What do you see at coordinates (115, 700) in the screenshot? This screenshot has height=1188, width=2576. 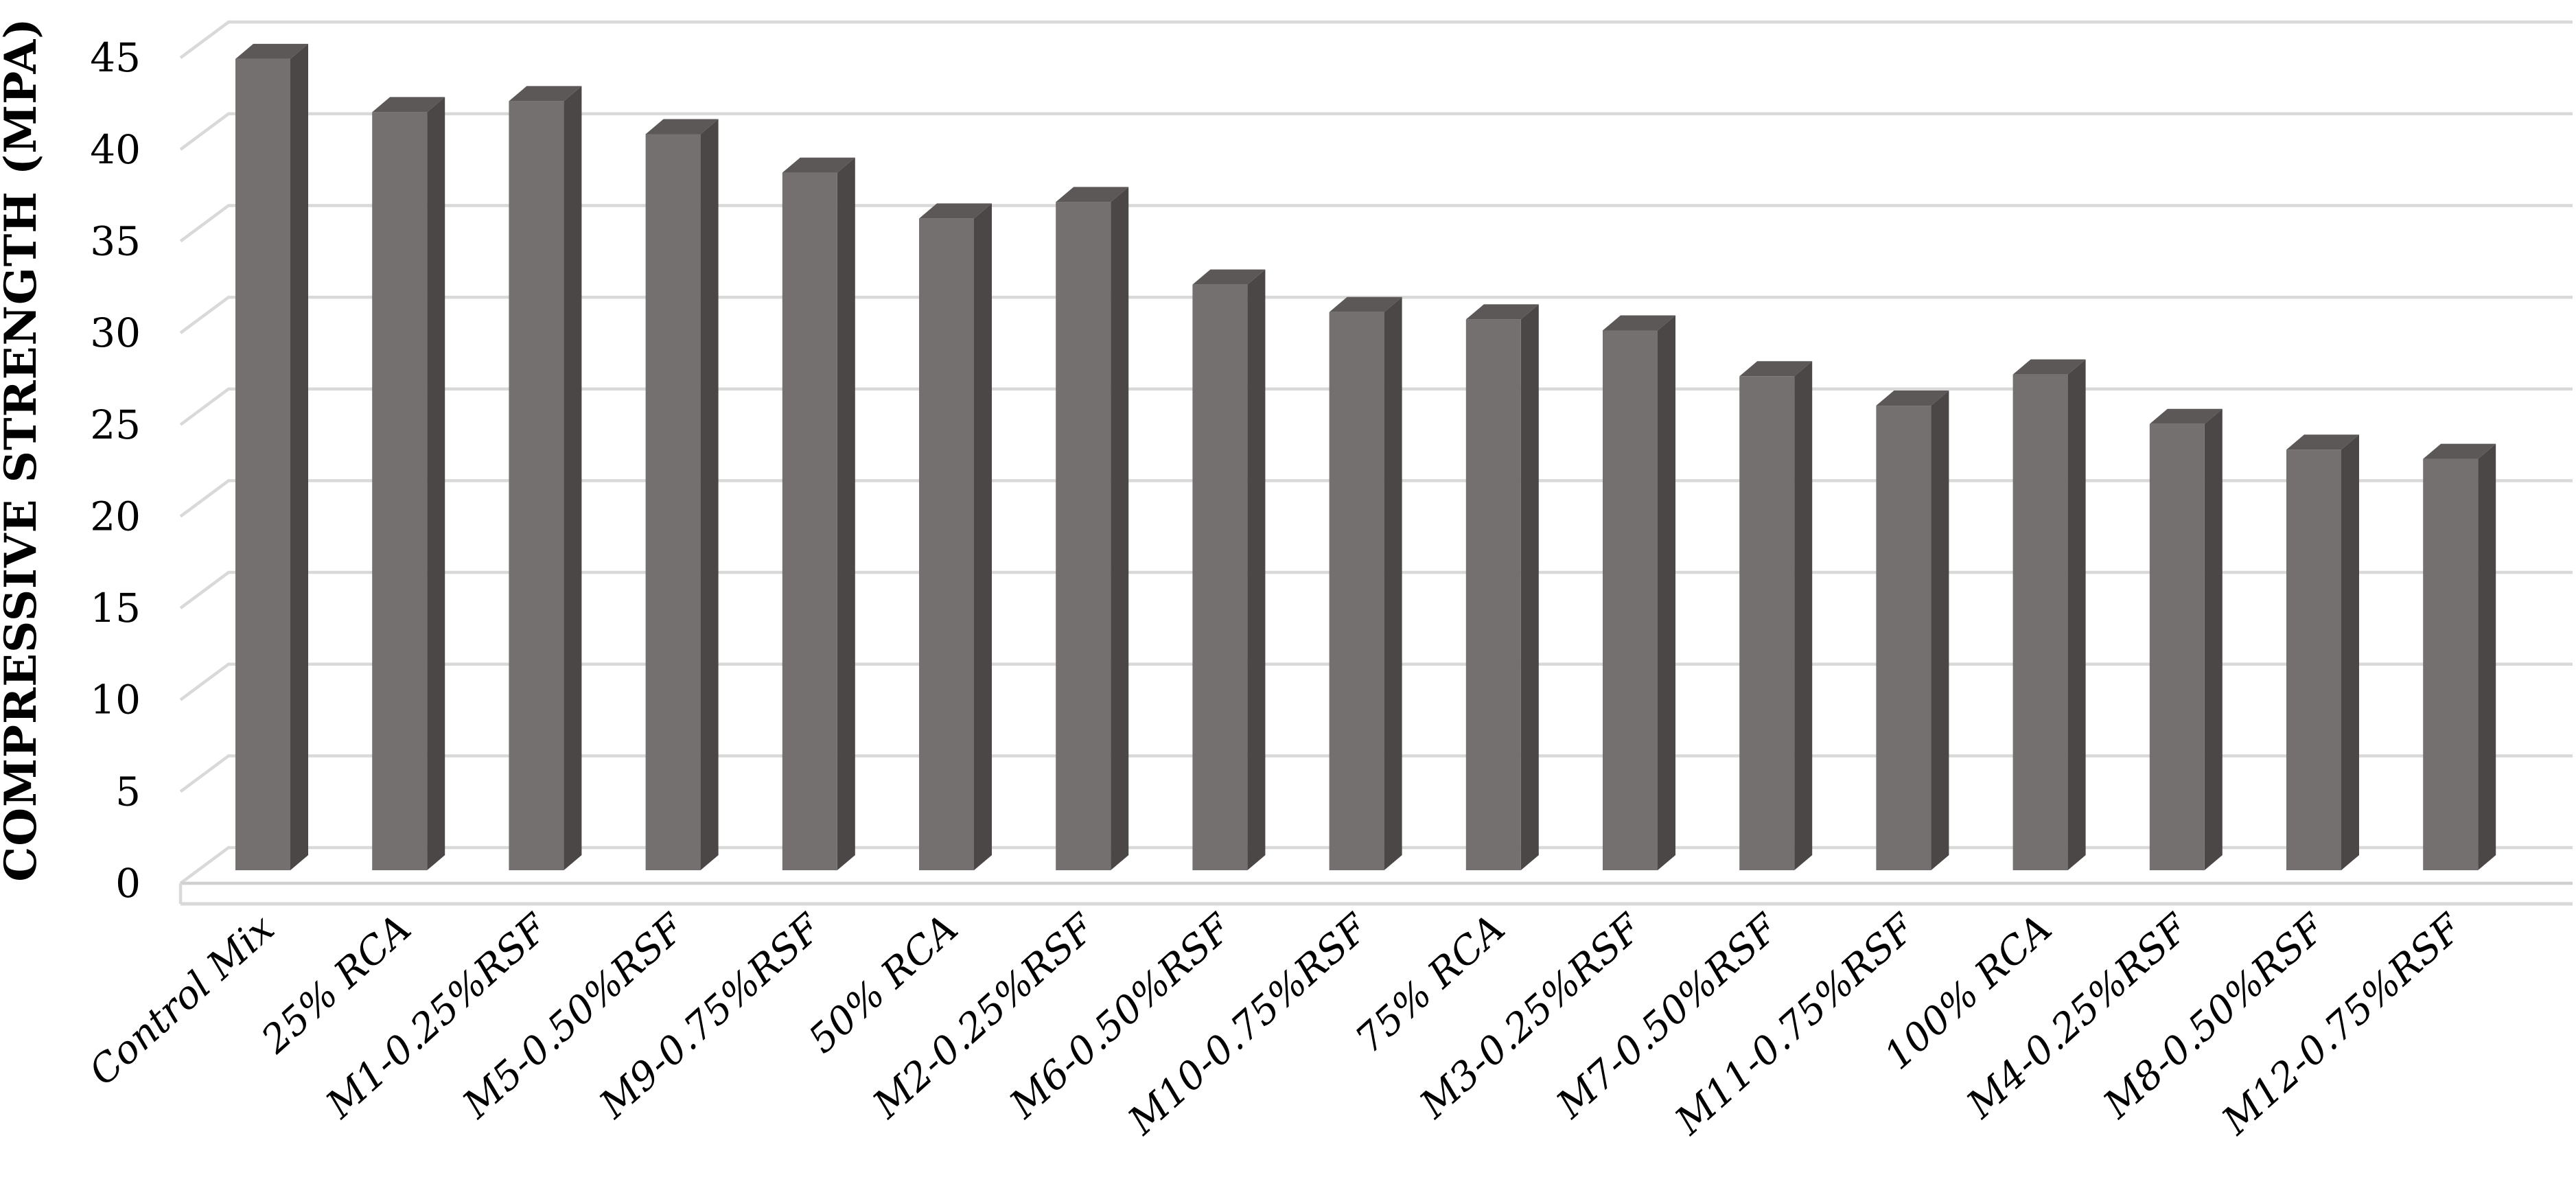 I see `y-tick-label-10: 10` at bounding box center [115, 700].